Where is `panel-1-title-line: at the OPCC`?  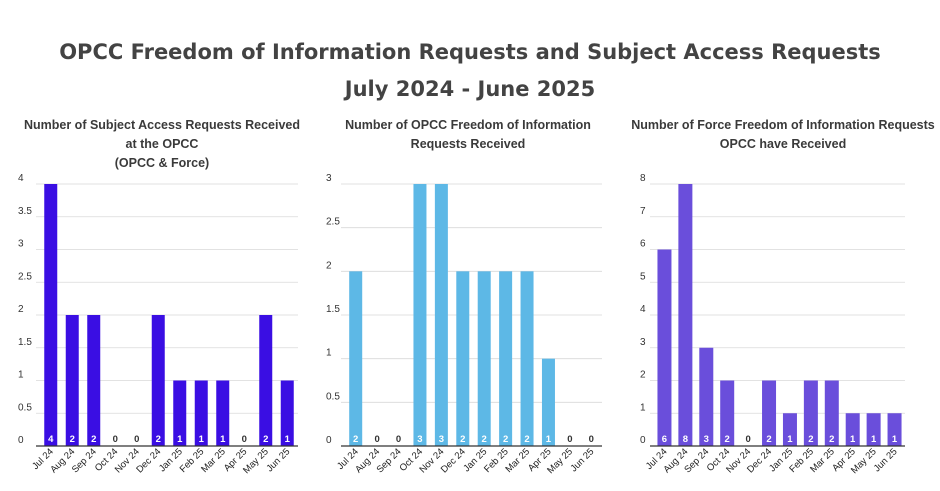
panel-1-title-line: at the OPCC is located at coordinates (162, 144).